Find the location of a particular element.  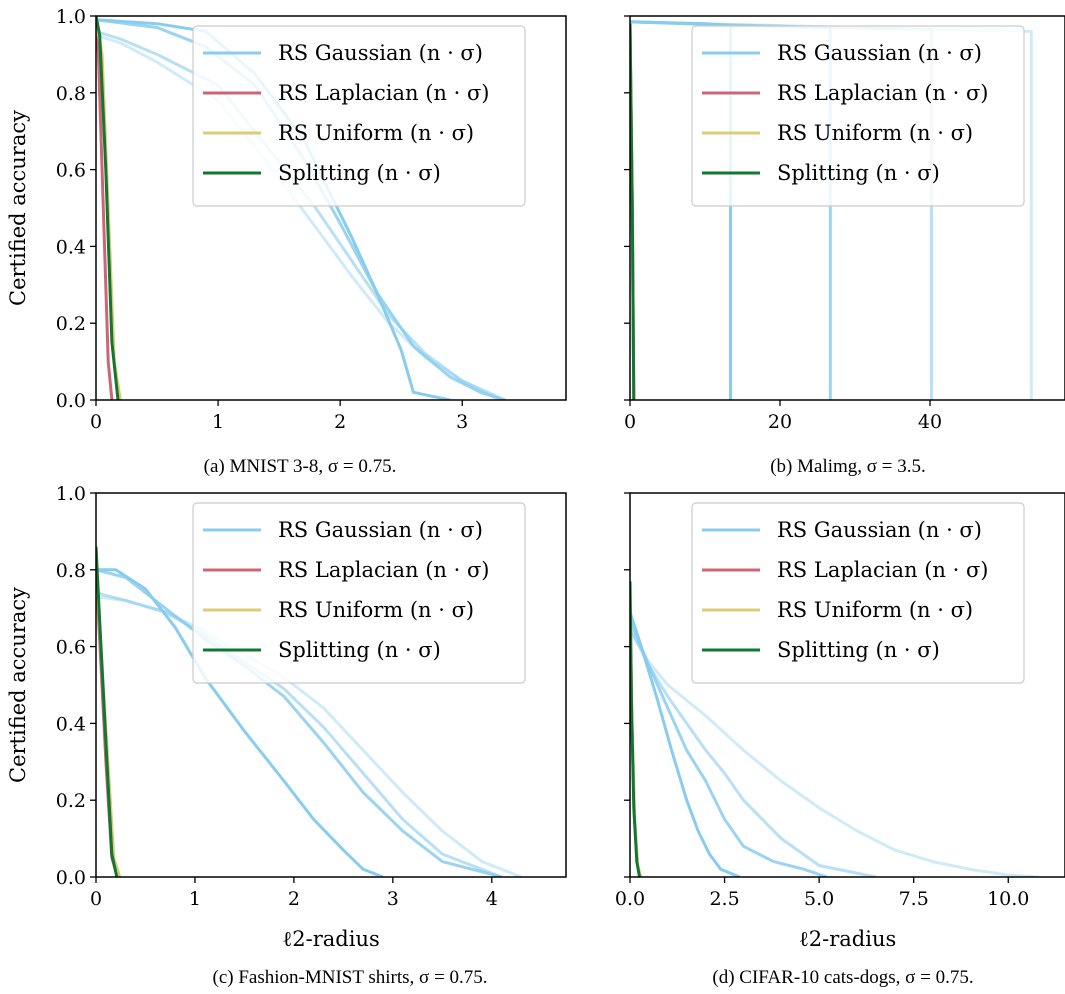

panel-caption: (c) Fashion-MNIST shirts, σ = 0.75. is located at coordinates (350, 977).